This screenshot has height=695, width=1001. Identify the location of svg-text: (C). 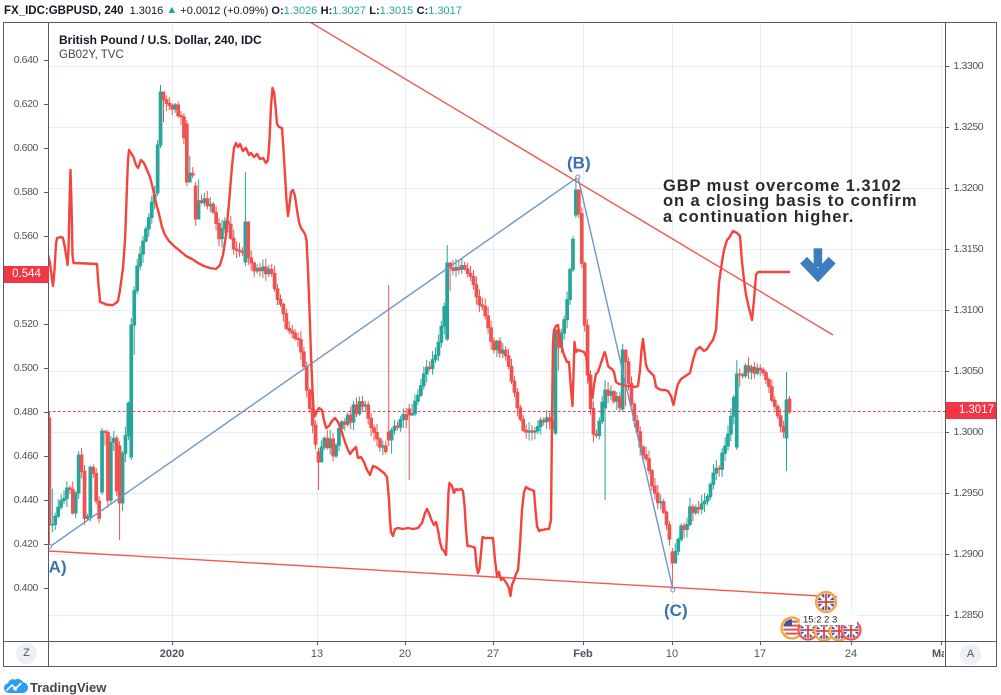
(676, 610).